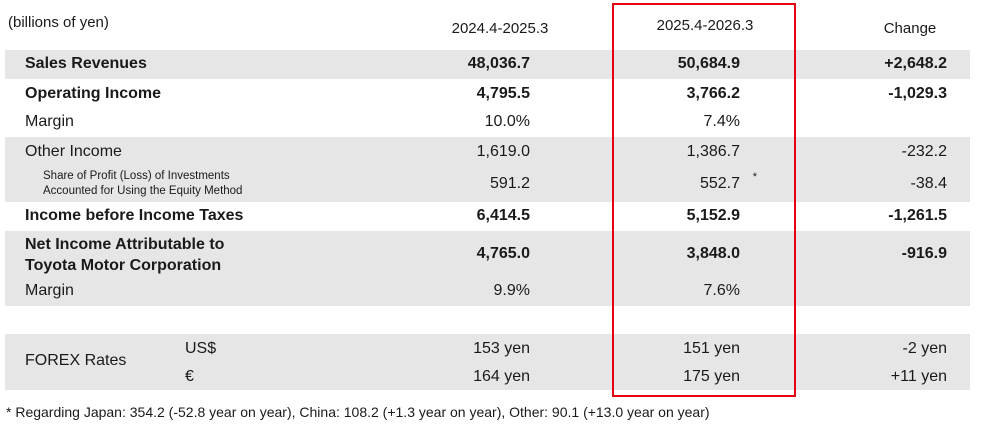  Describe the element at coordinates (509, 183) in the screenshot. I see `equity-value-prior: 591.2` at that location.